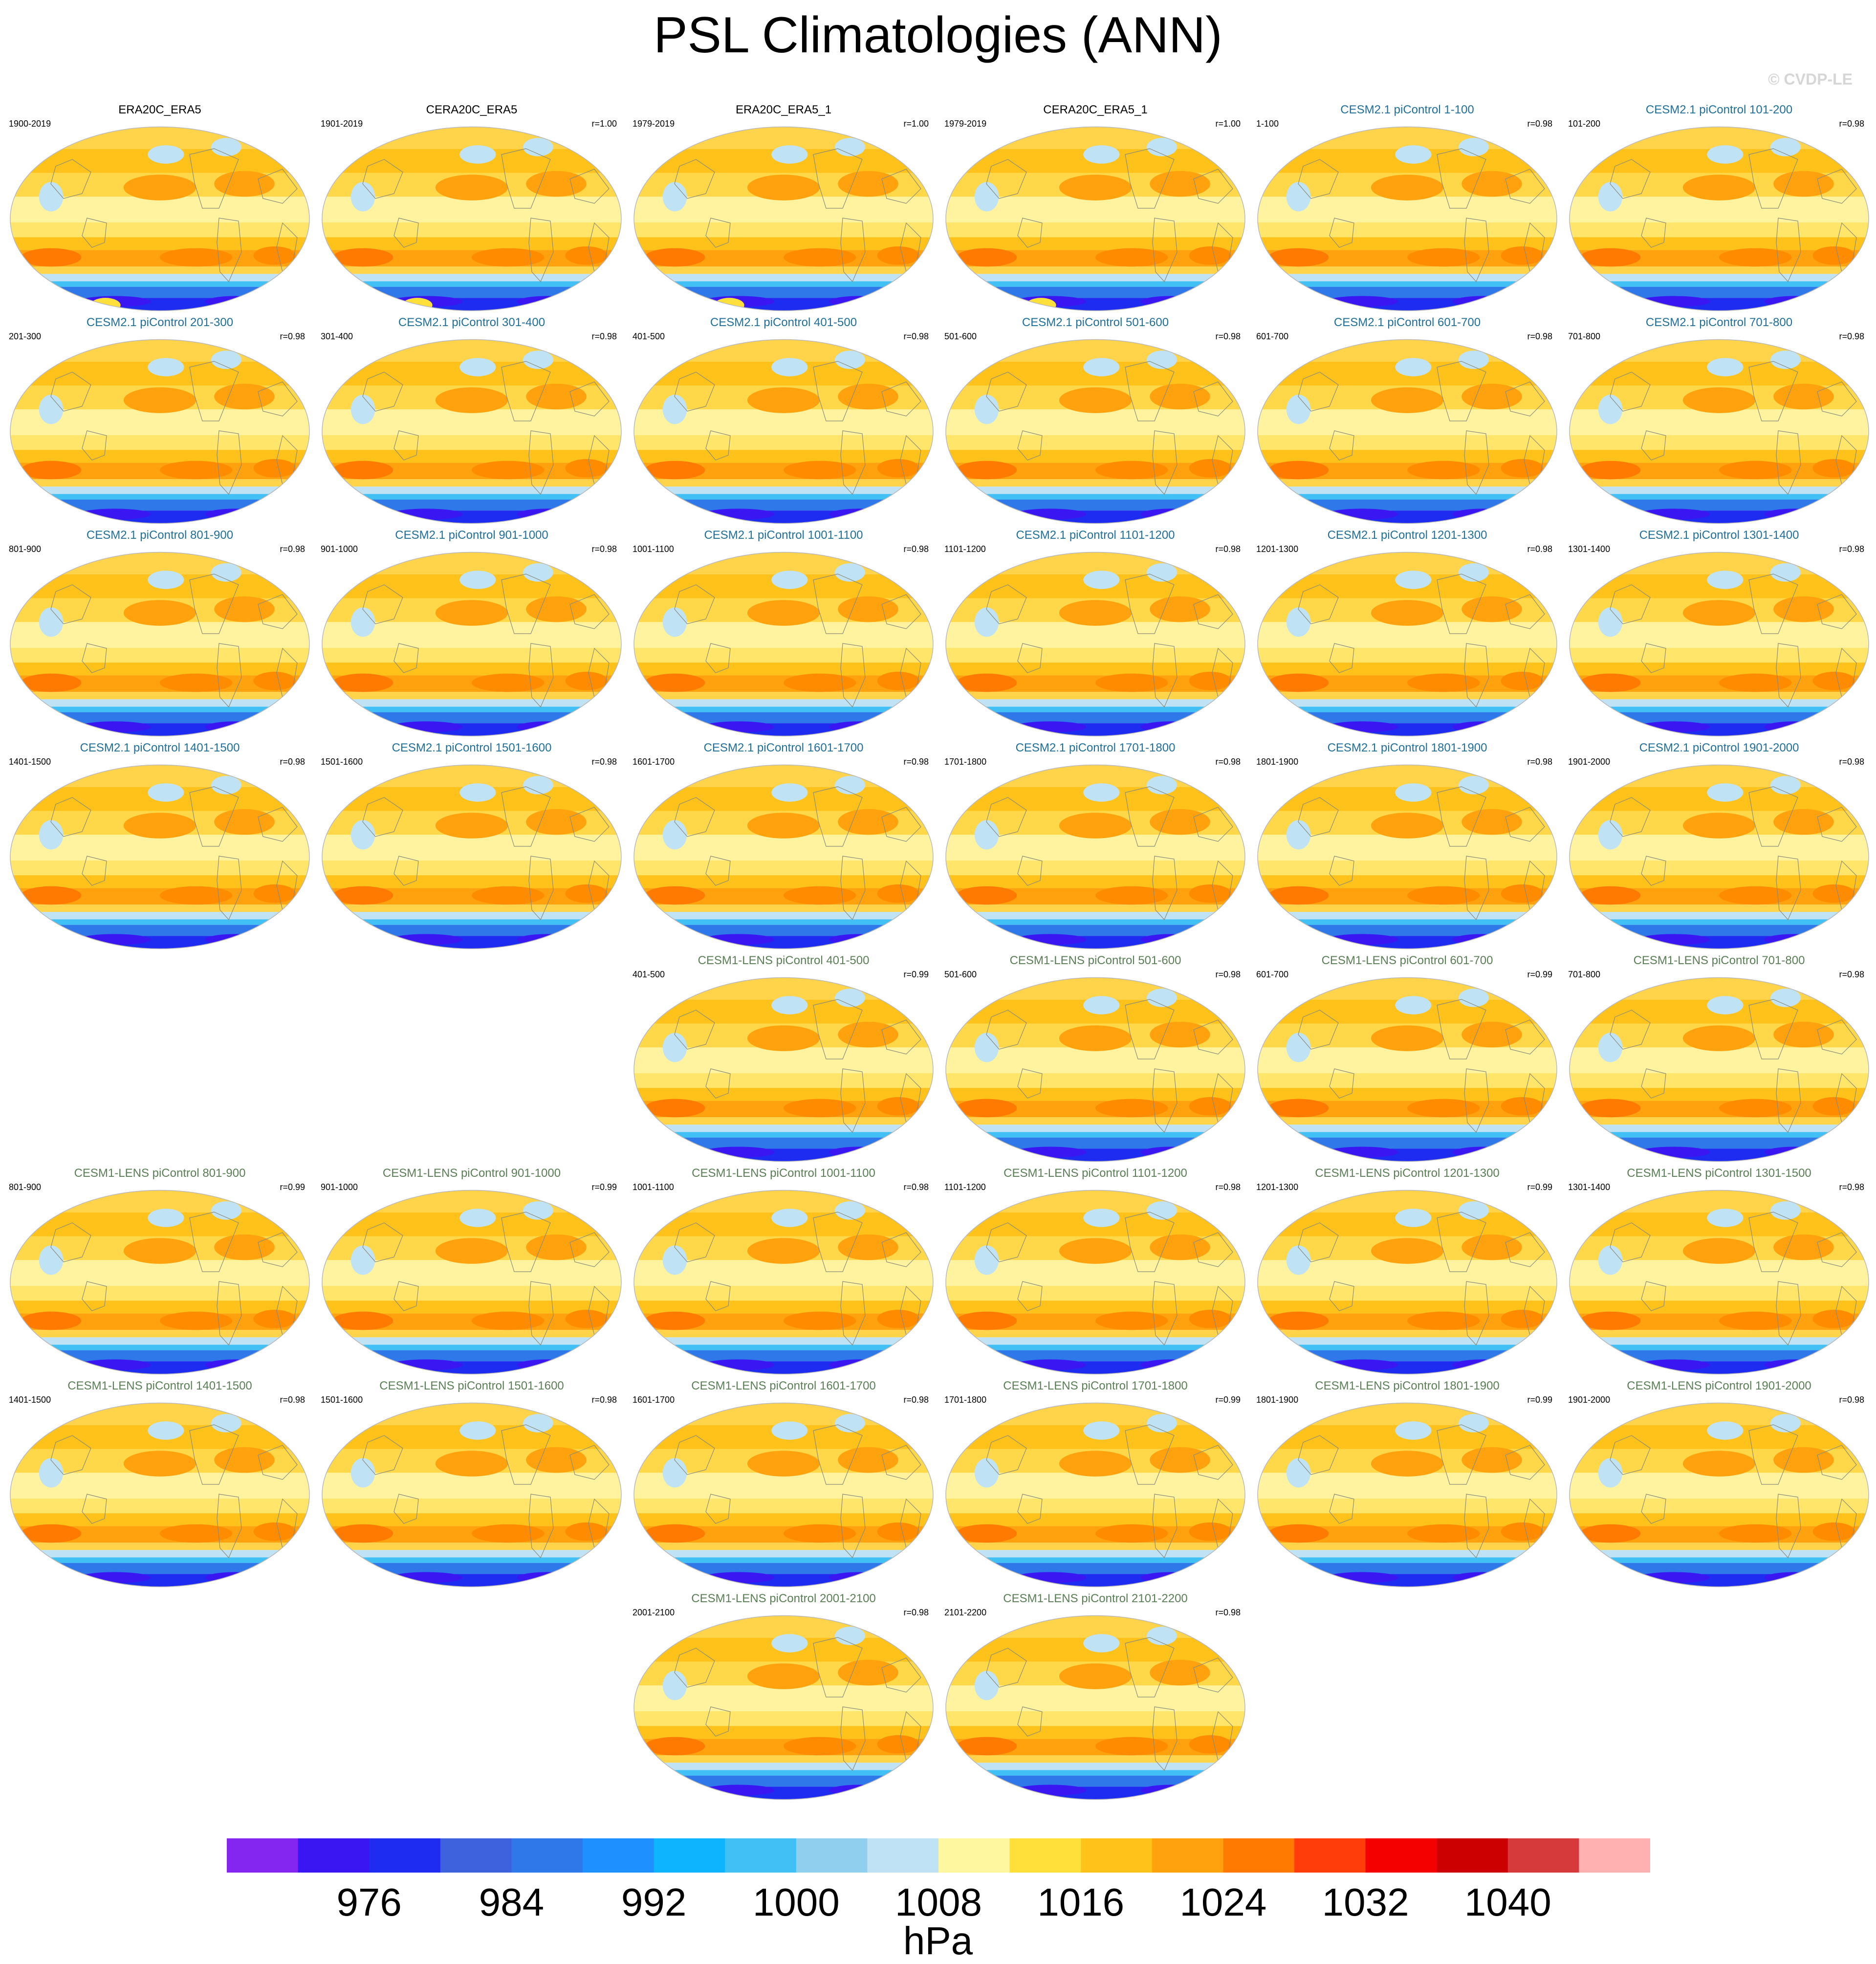  I want to click on map-panel: CERA20C_ERA5_1 1979-2019 r=1.00, so click(1095, 208).